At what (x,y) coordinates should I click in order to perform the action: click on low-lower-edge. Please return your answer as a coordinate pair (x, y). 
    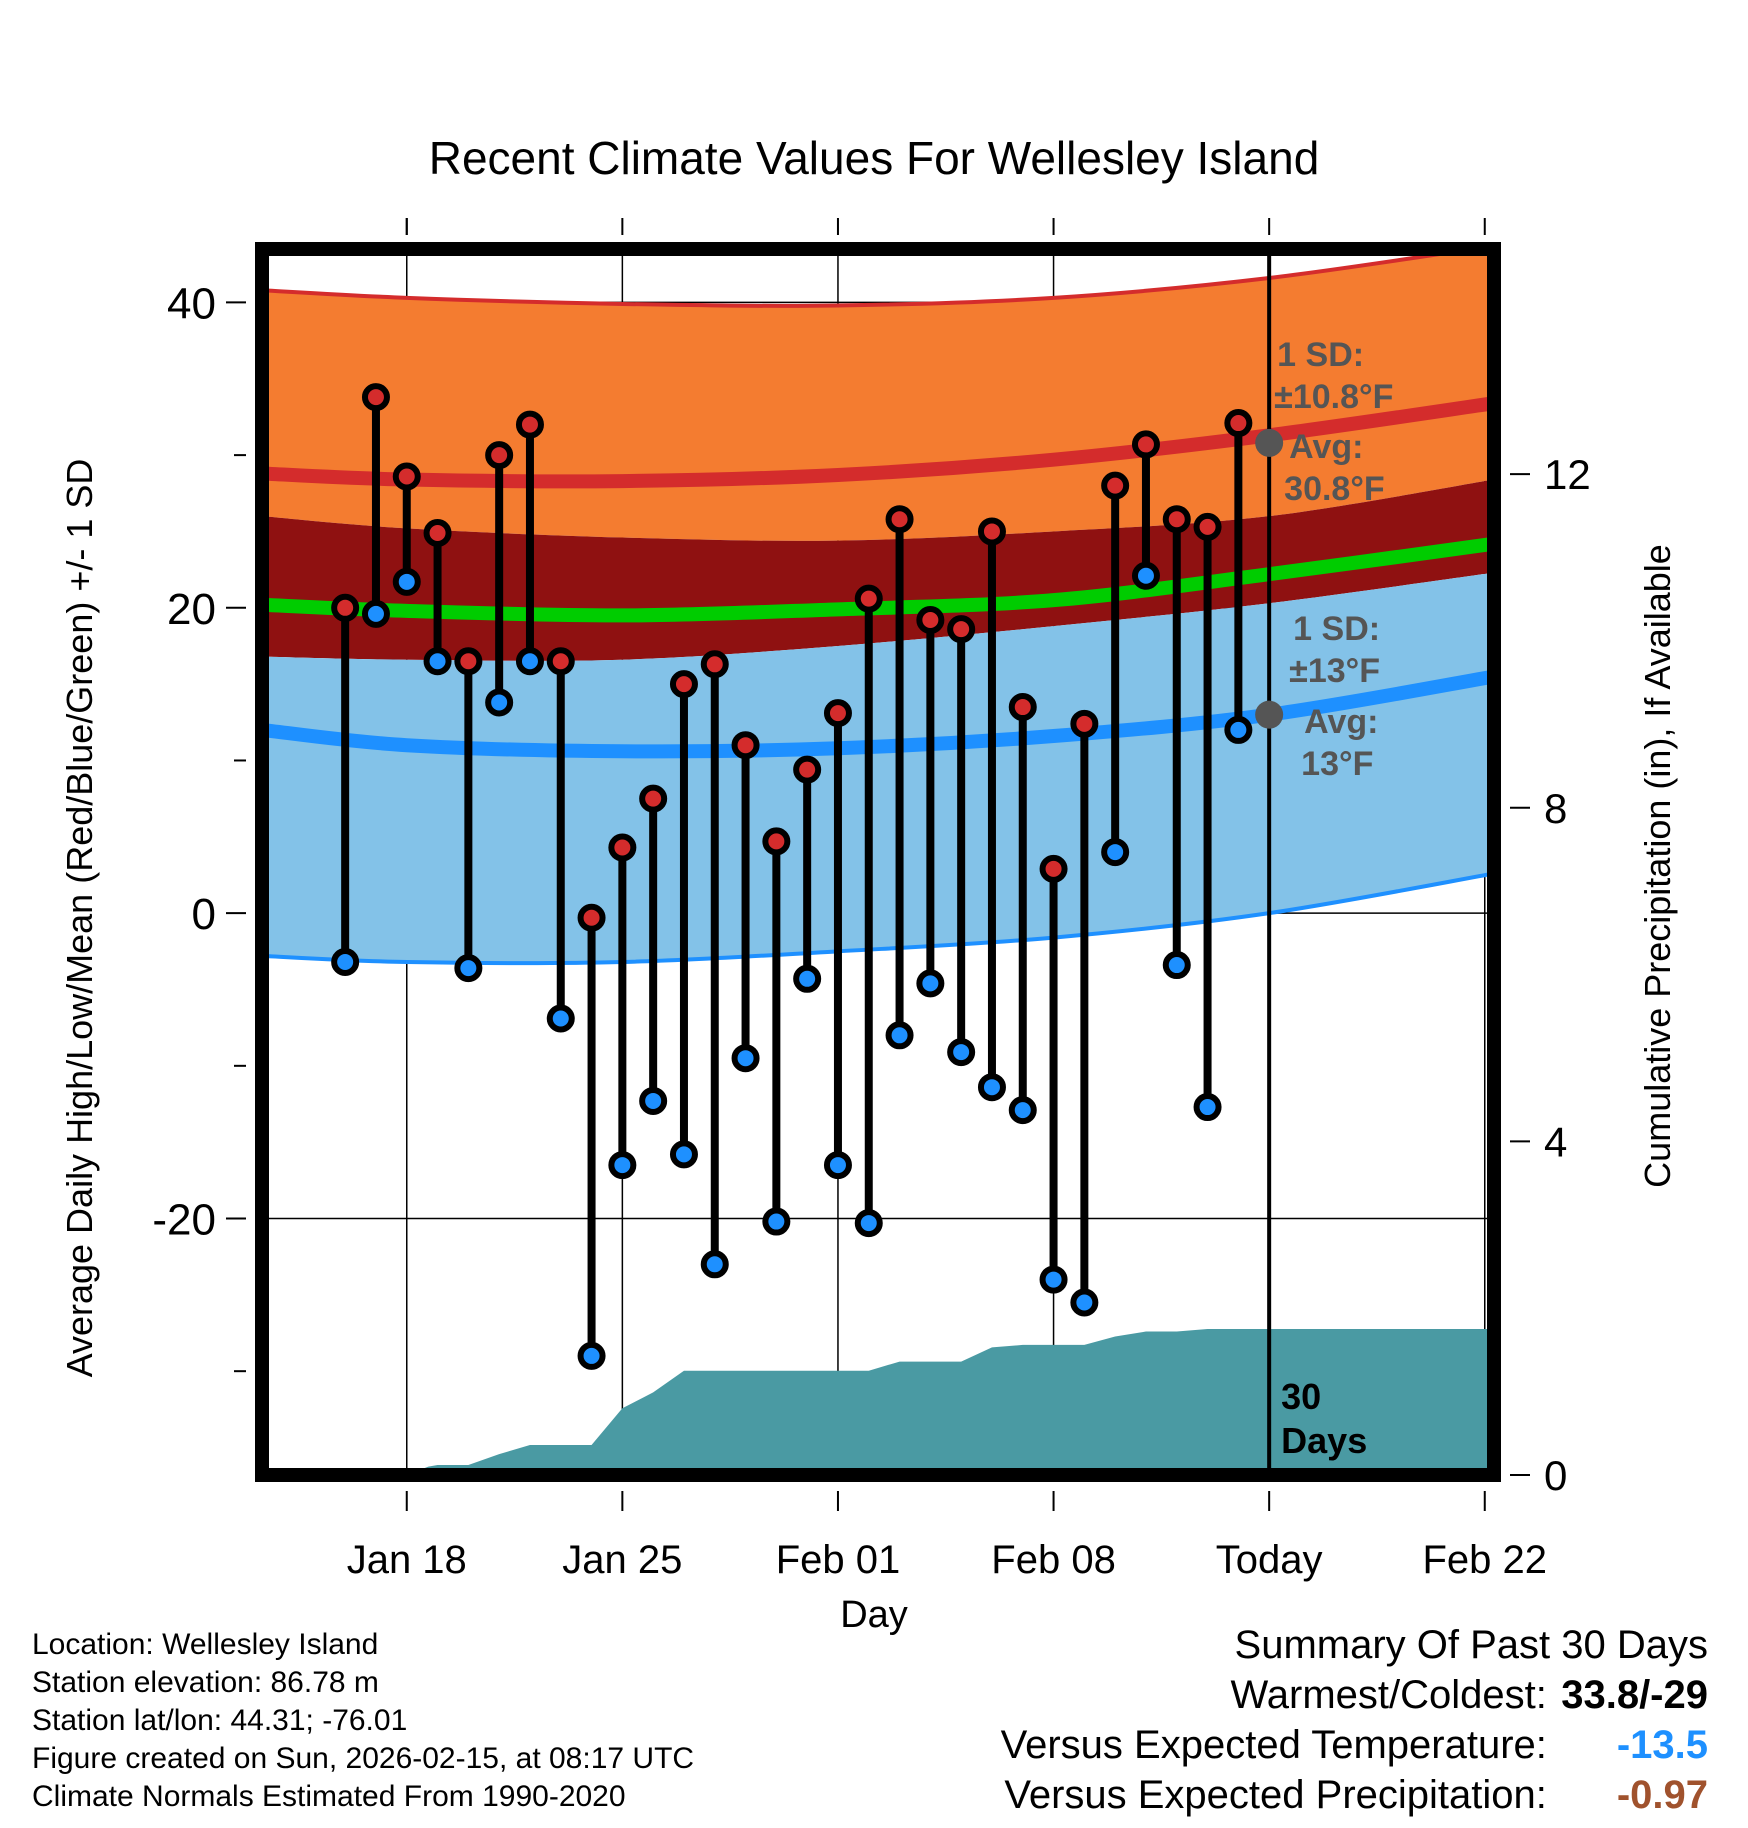
    Looking at the image, I should click on (878, 918).